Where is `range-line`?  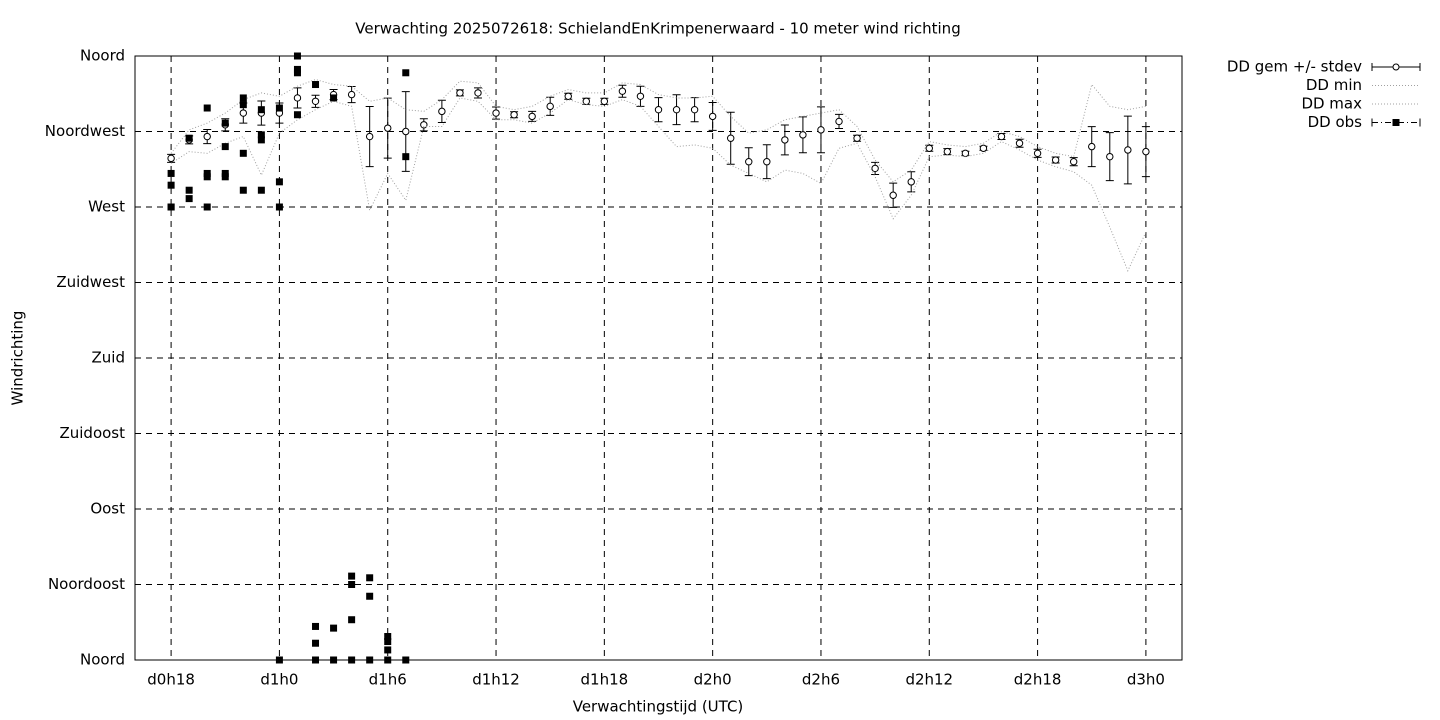
range-line is located at coordinates (658, 130).